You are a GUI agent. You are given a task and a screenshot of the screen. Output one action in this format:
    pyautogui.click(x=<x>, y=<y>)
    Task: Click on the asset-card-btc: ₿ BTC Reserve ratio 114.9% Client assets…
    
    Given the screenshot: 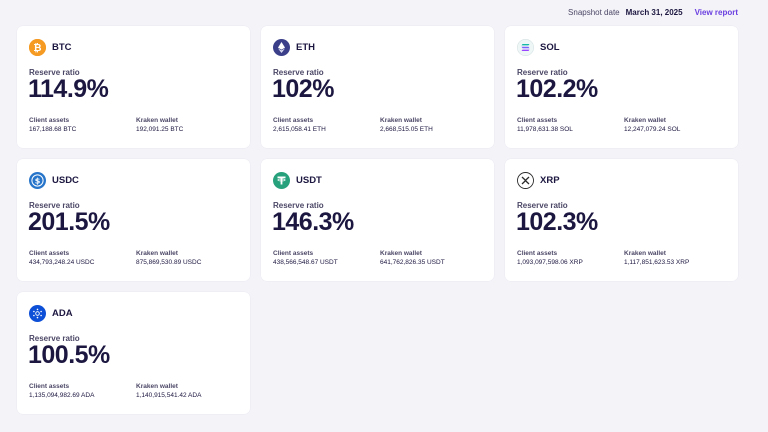 What is the action you would take?
    pyautogui.click(x=133, y=87)
    